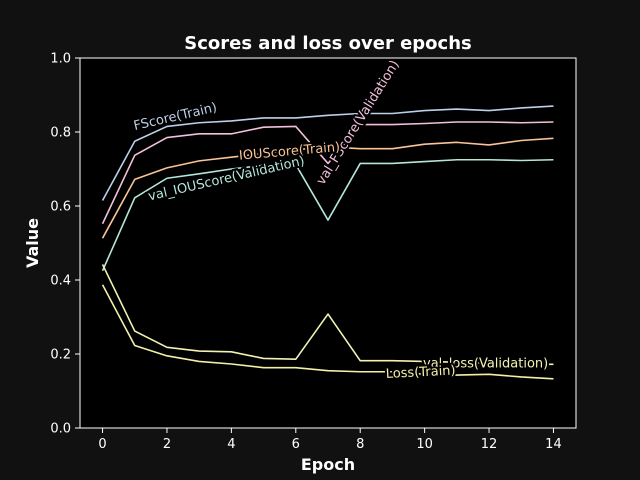 Image resolution: width=640 pixels, height=480 pixels. Describe the element at coordinates (32, 243) in the screenshot. I see `y-axis-title: Value` at that location.